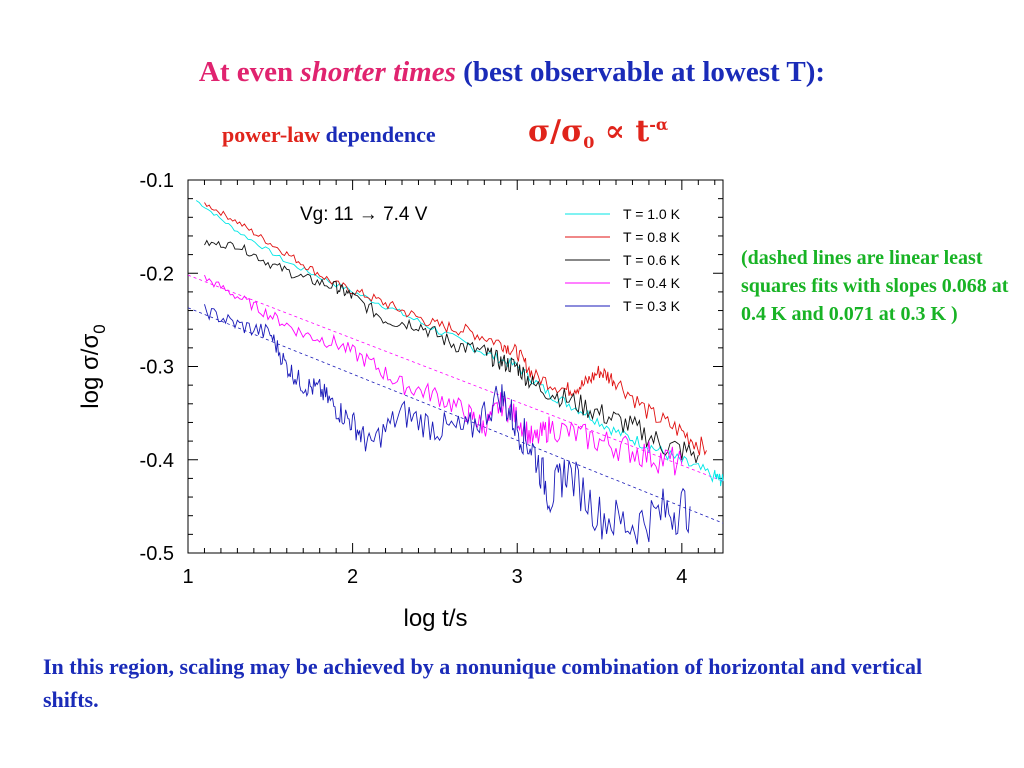  What do you see at coordinates (364, 214) in the screenshot?
I see `chart-annotation: Vg: 11 → 7.4 V` at bounding box center [364, 214].